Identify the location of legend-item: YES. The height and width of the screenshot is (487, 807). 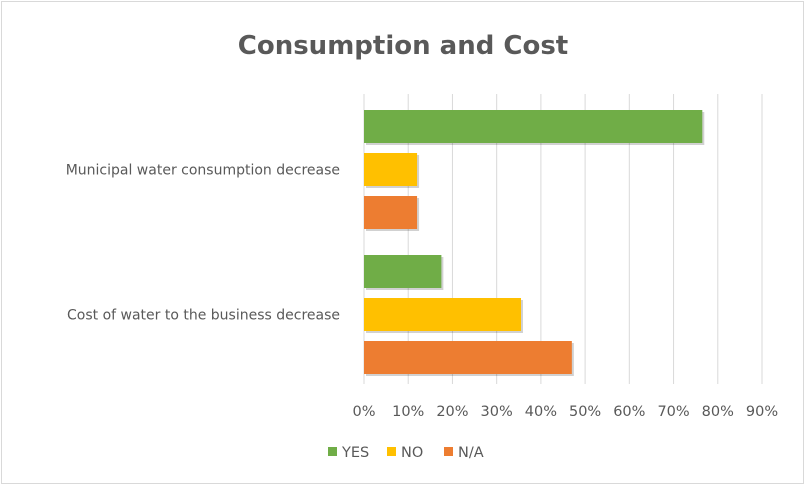
(348, 453).